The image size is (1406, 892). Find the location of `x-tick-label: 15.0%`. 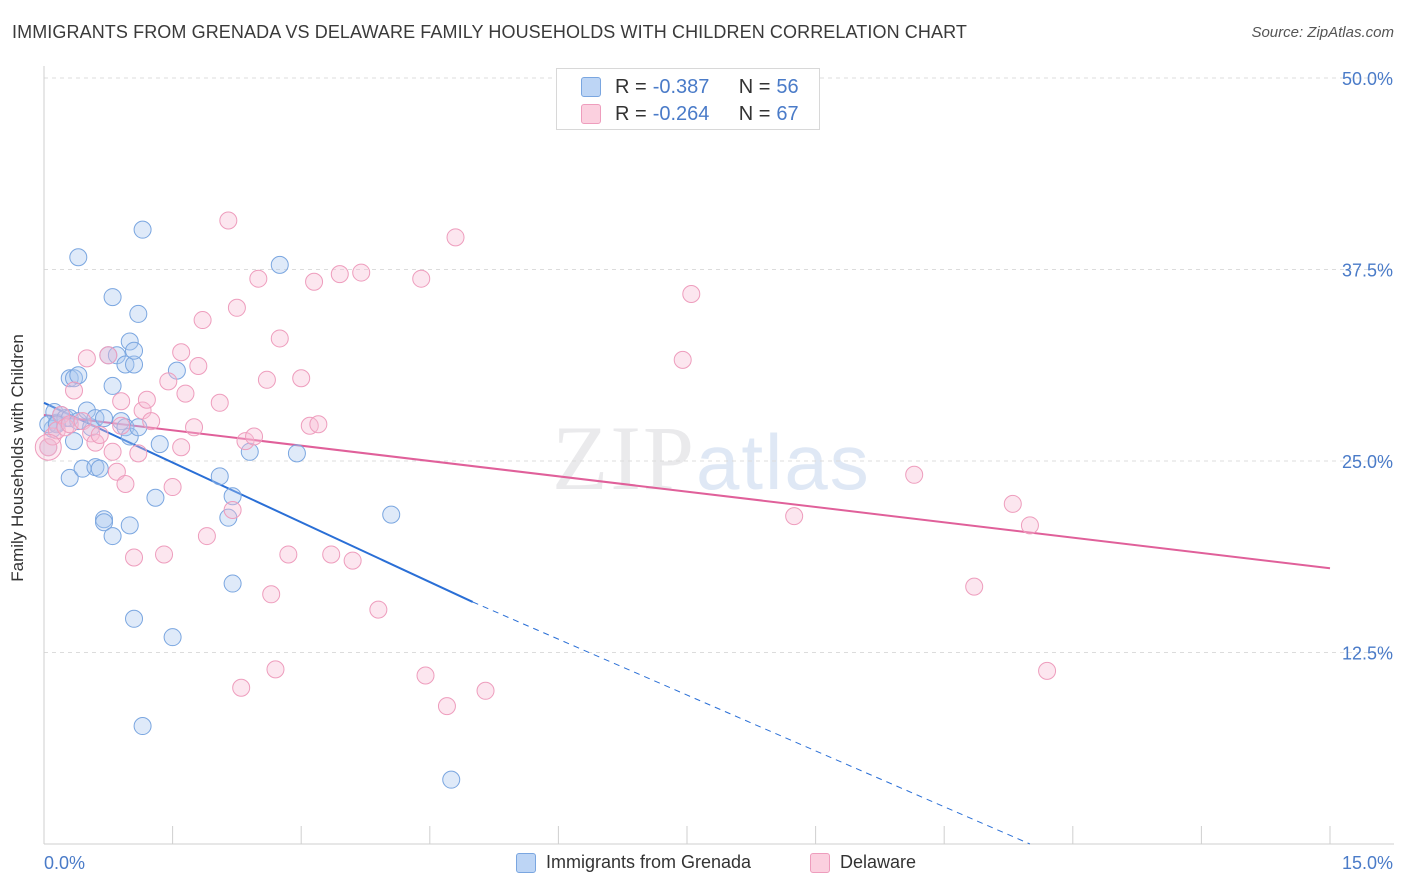

x-tick-label: 15.0% is located at coordinates (1367, 863).